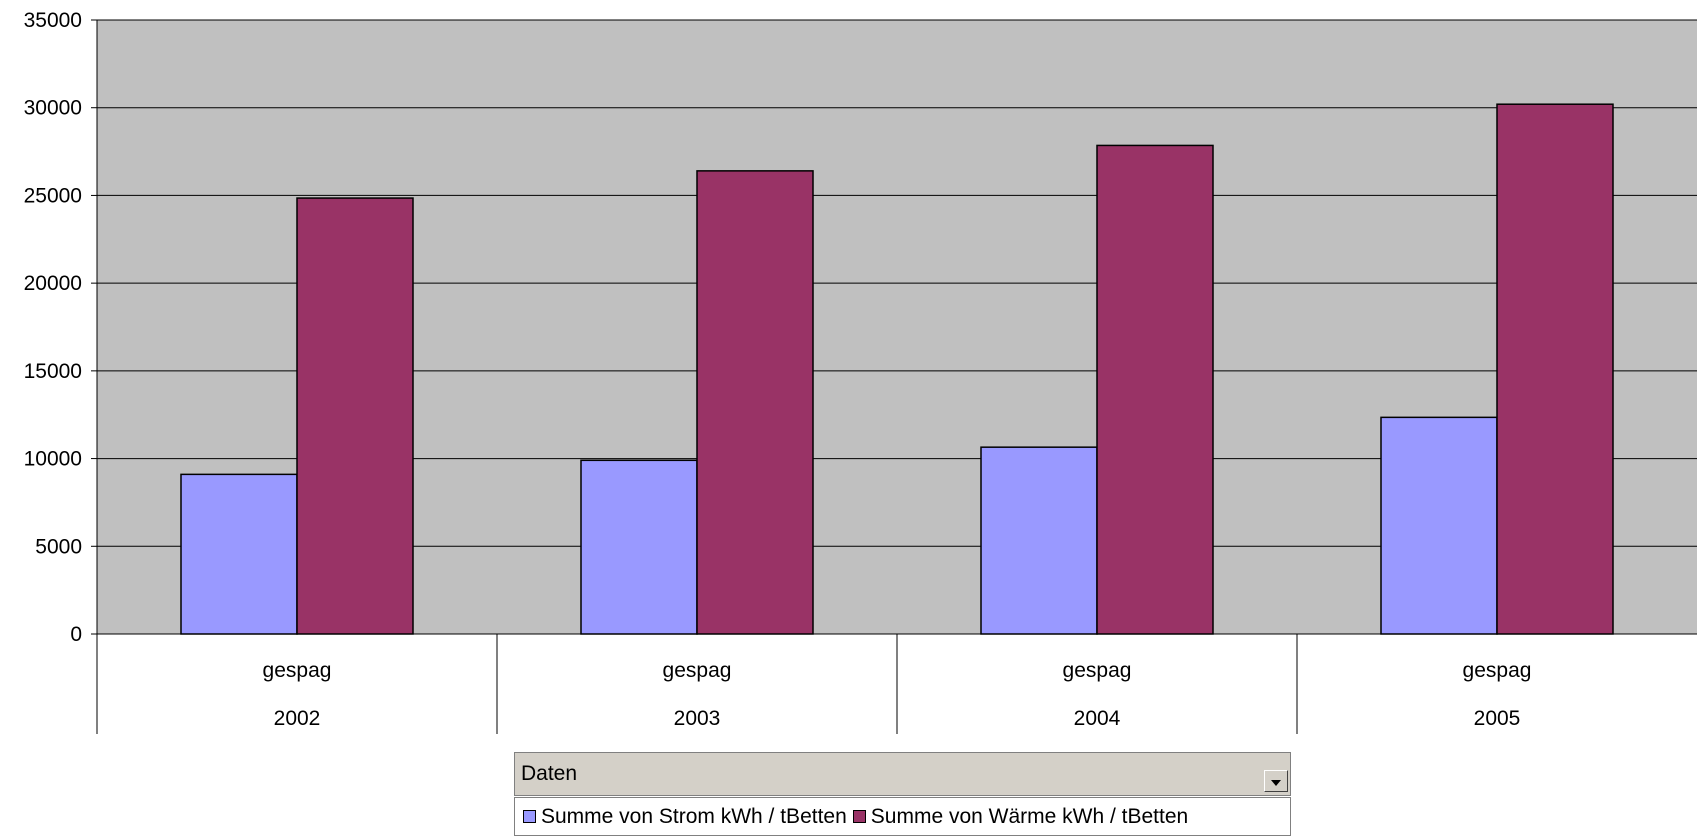 Image resolution: width=1697 pixels, height=836 pixels. Describe the element at coordinates (902, 774) in the screenshot. I see `data-field-button: Daten` at that location.